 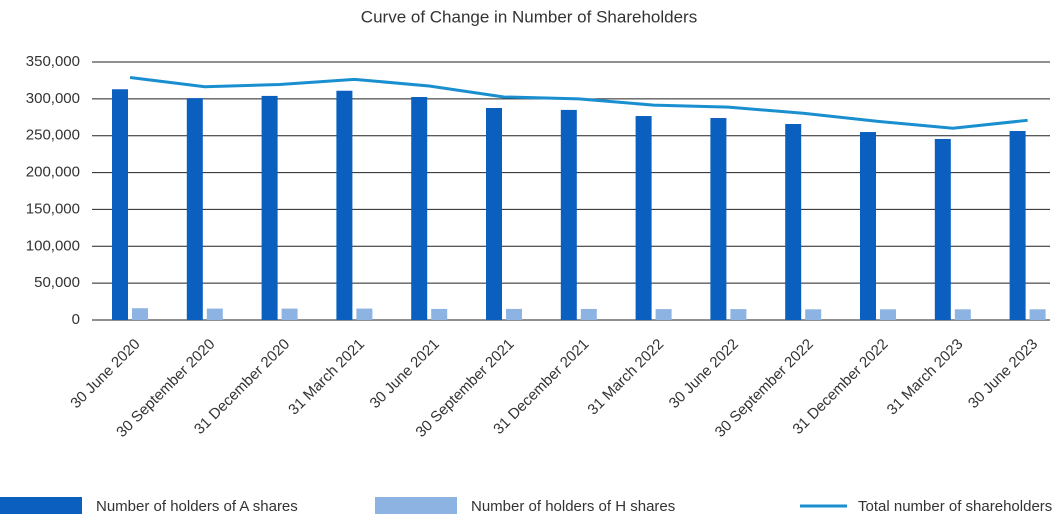 I want to click on legend-label: Number of holders of A shares, so click(x=197, y=506).